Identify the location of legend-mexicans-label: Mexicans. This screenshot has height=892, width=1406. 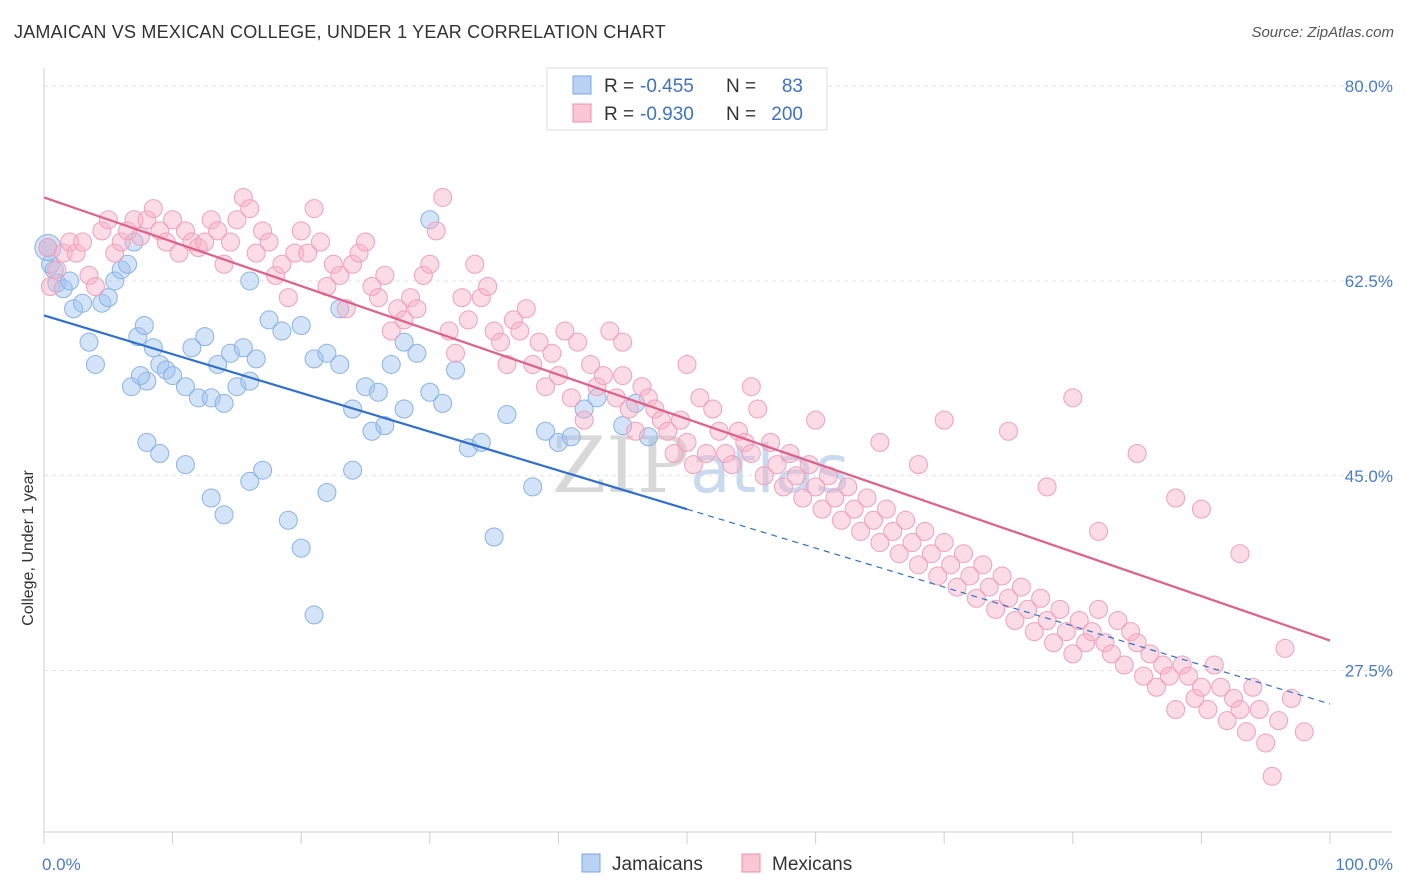
(812, 864).